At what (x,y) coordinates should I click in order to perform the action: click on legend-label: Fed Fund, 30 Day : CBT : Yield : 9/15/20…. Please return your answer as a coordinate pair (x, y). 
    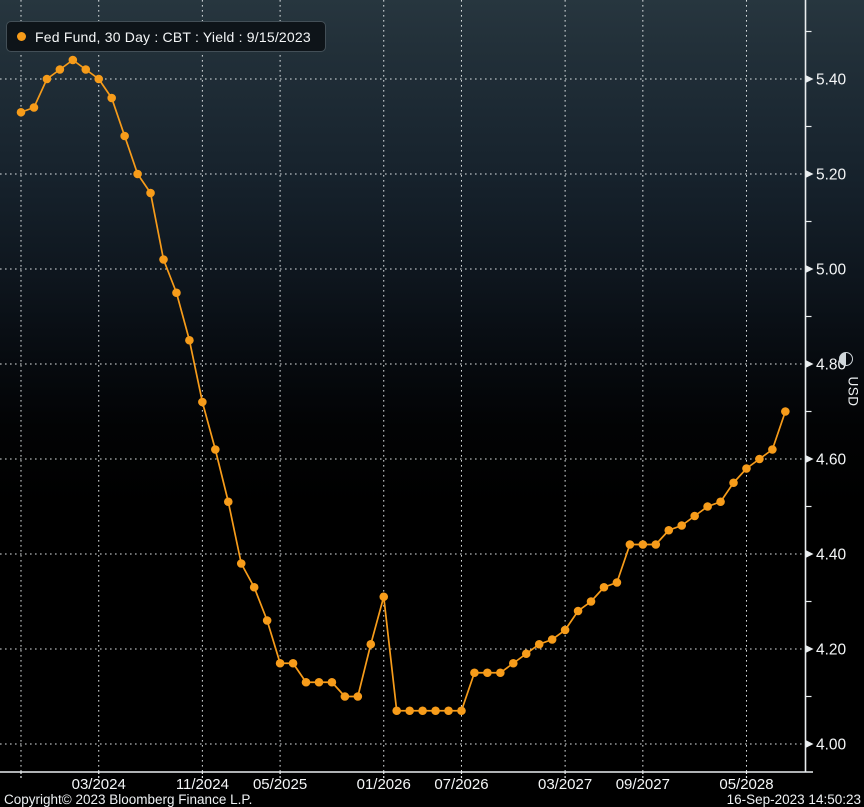
    Looking at the image, I should click on (173, 36).